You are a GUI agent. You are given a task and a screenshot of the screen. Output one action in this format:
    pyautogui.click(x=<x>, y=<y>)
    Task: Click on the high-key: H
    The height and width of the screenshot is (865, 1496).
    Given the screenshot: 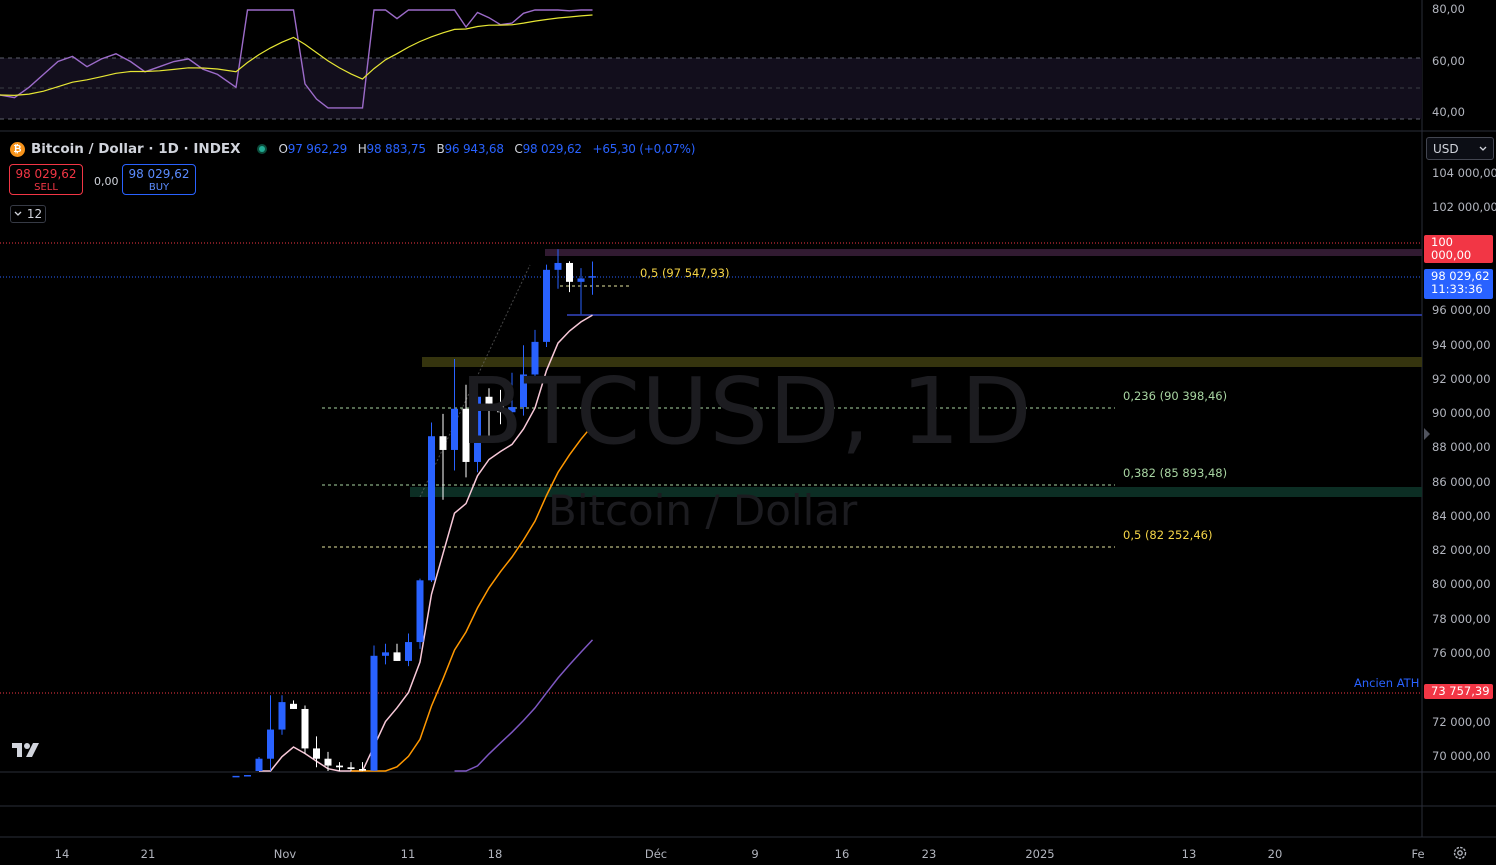 What is the action you would take?
    pyautogui.click(x=362, y=149)
    